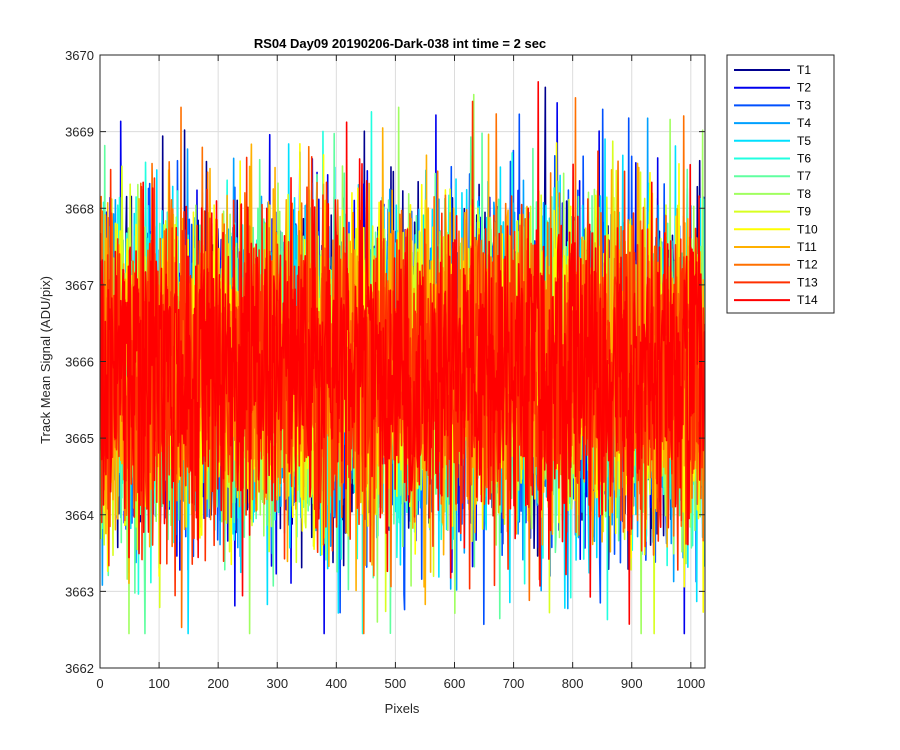  What do you see at coordinates (804, 105) in the screenshot?
I see `legend-label-t3: T3` at bounding box center [804, 105].